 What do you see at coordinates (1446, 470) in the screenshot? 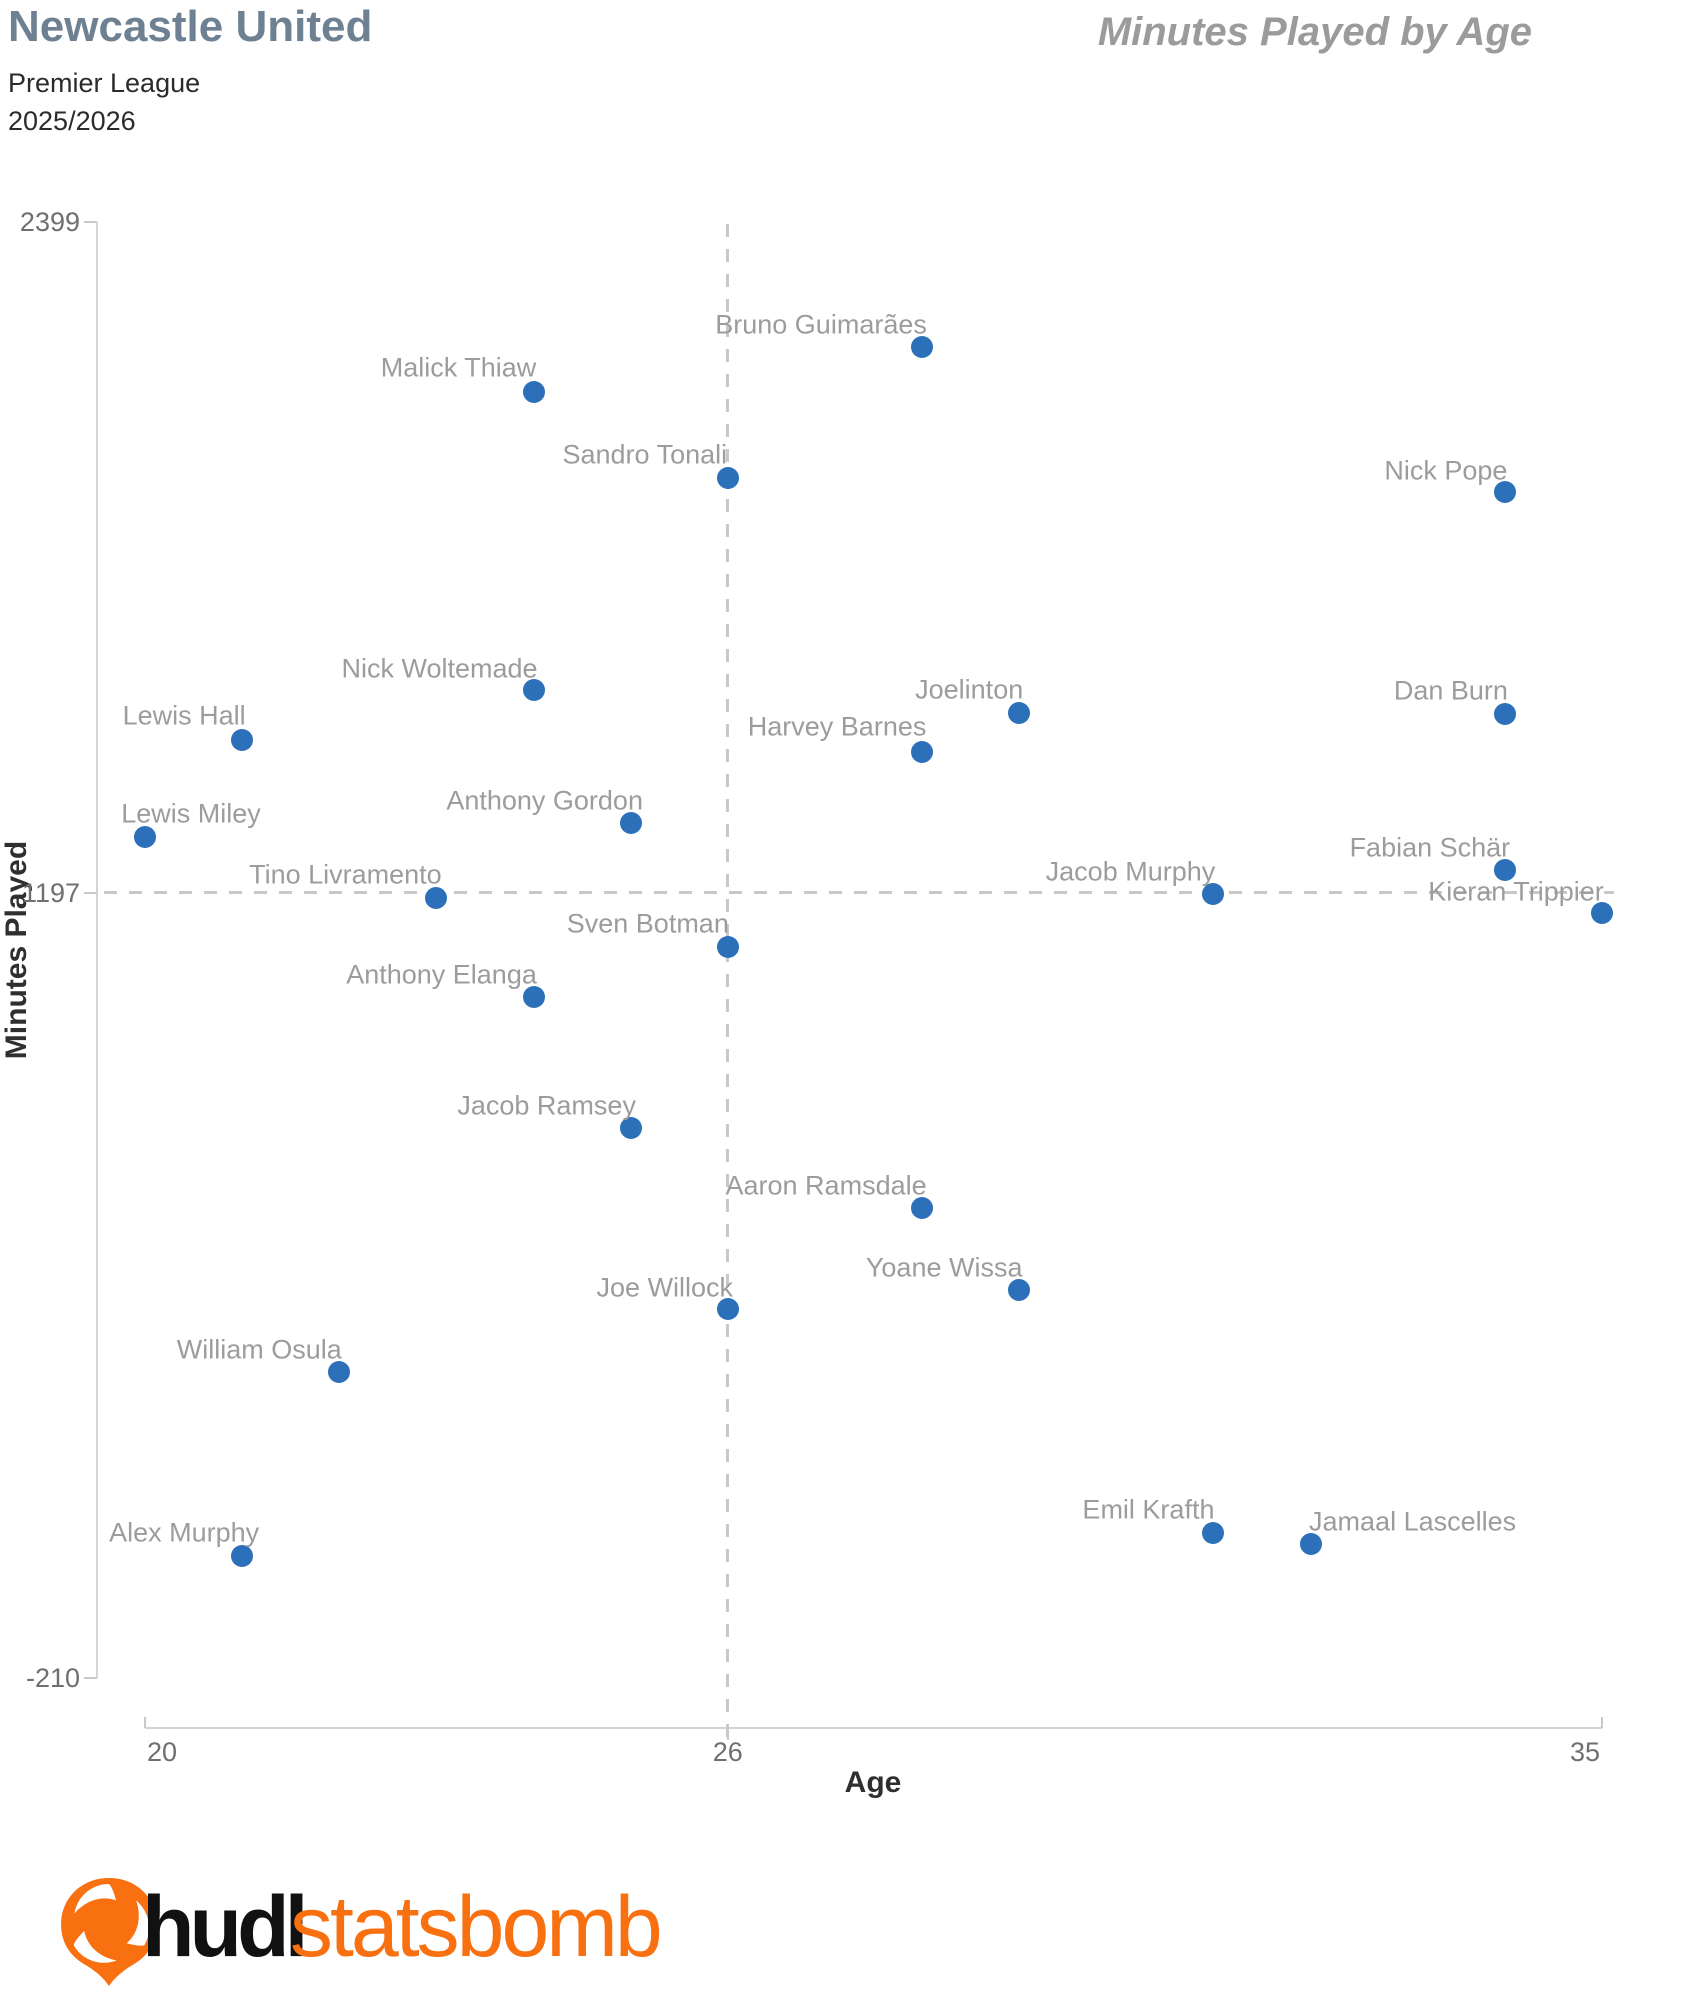
I see `player-label: Nick Pope` at bounding box center [1446, 470].